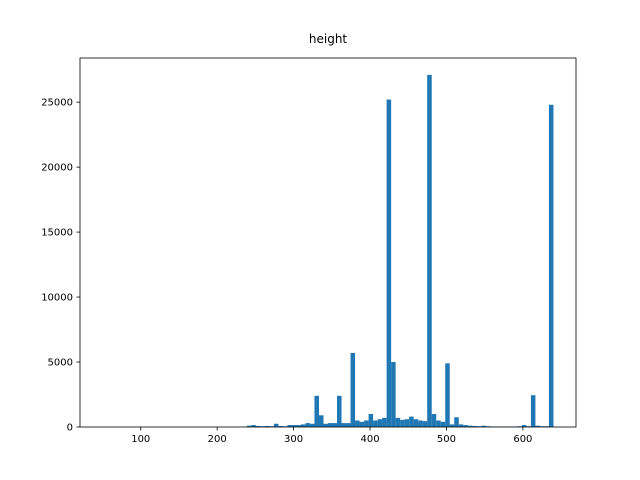  I want to click on x-tick-label: 600, so click(522, 439).